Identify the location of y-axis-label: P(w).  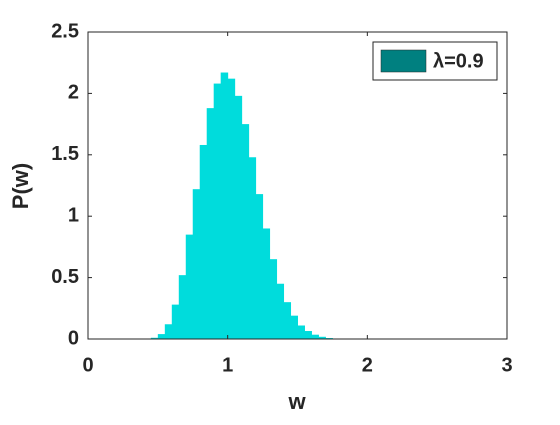
(20, 186).